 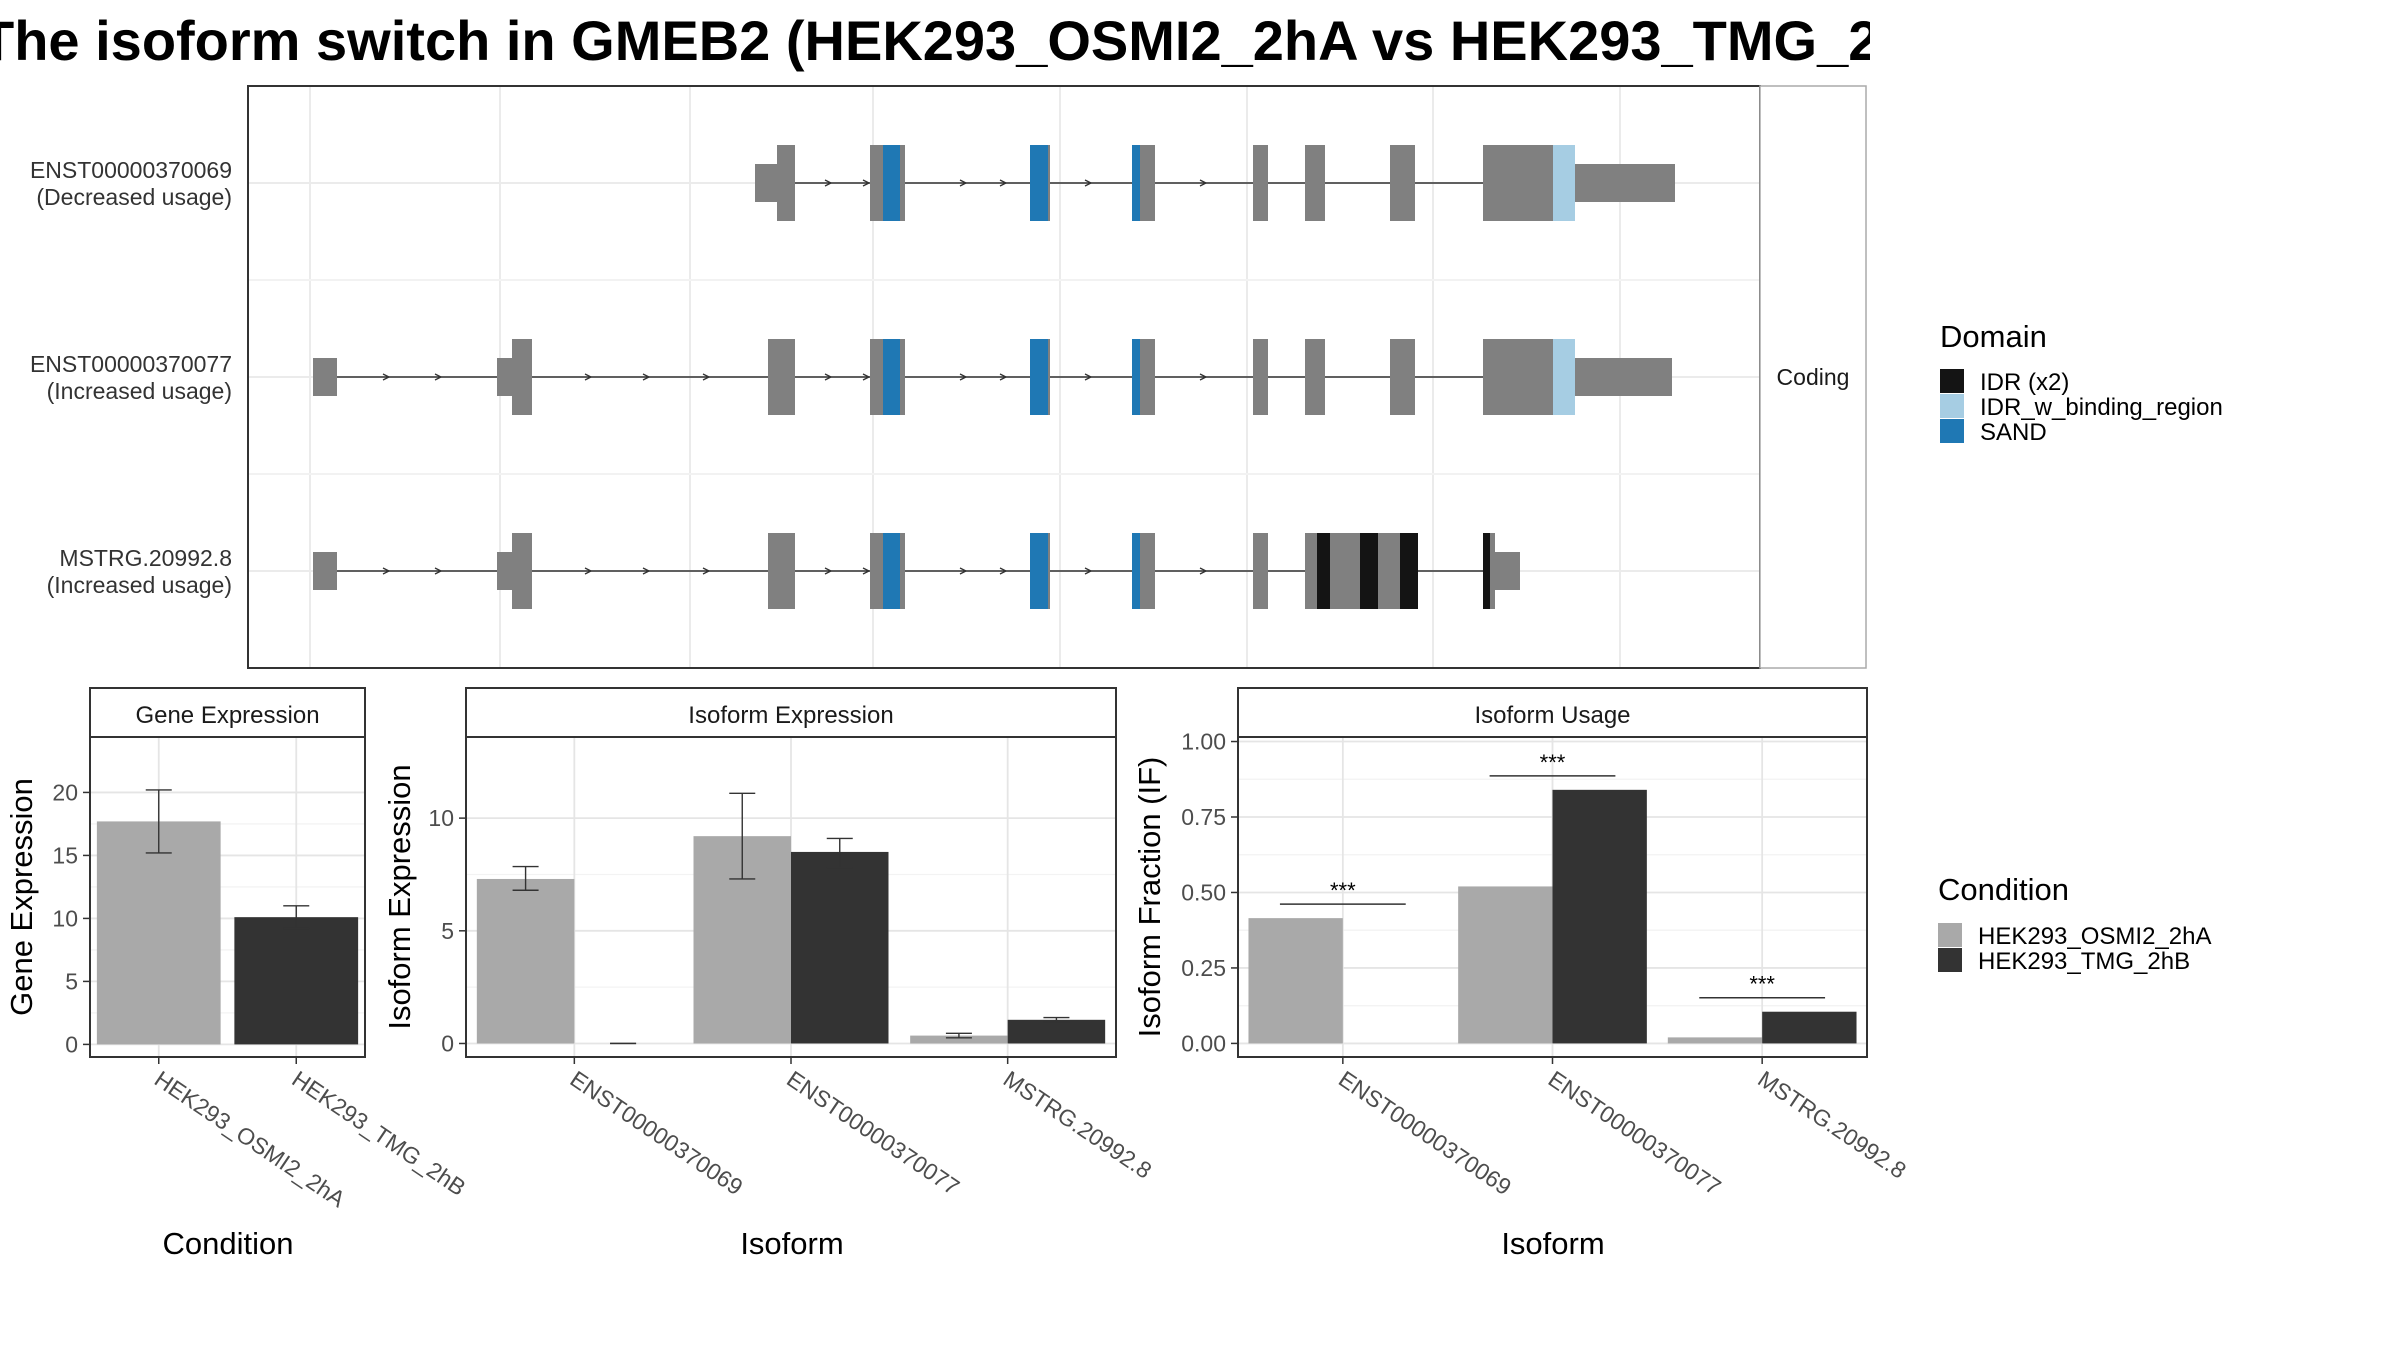 What do you see at coordinates (2094, 936) in the screenshot?
I see `condition-legend-label: HEK293_OSMI2_2hA` at bounding box center [2094, 936].